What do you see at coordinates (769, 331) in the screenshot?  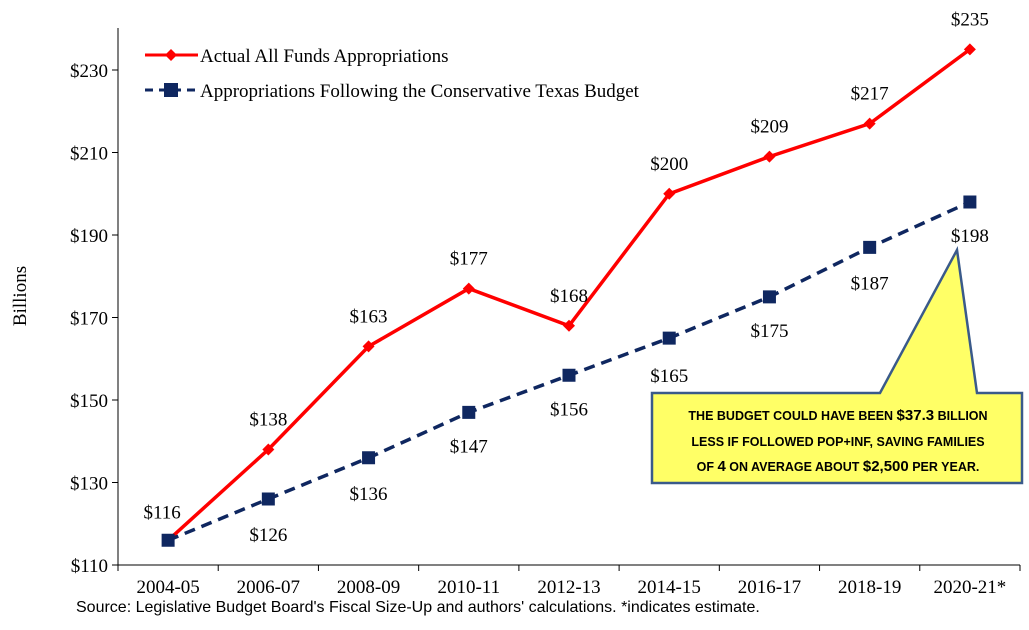 I see `data-label-conservative: $175` at bounding box center [769, 331].